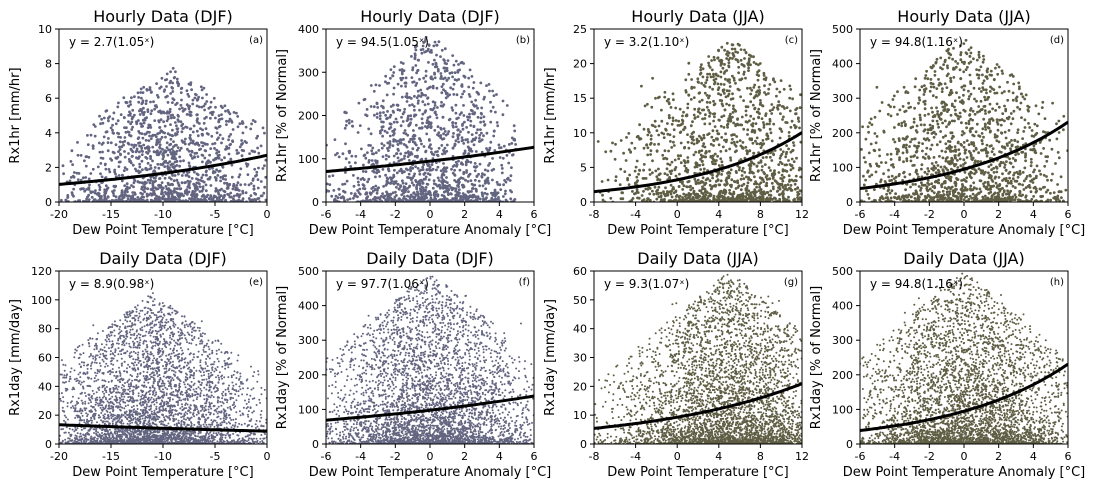 The width and height of the screenshot is (1094, 488). I want to click on scatter-points, so click(163, 134).